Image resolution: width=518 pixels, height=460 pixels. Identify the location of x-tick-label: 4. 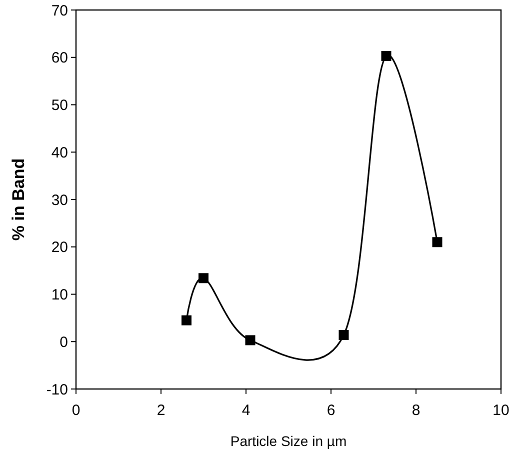
(246, 410).